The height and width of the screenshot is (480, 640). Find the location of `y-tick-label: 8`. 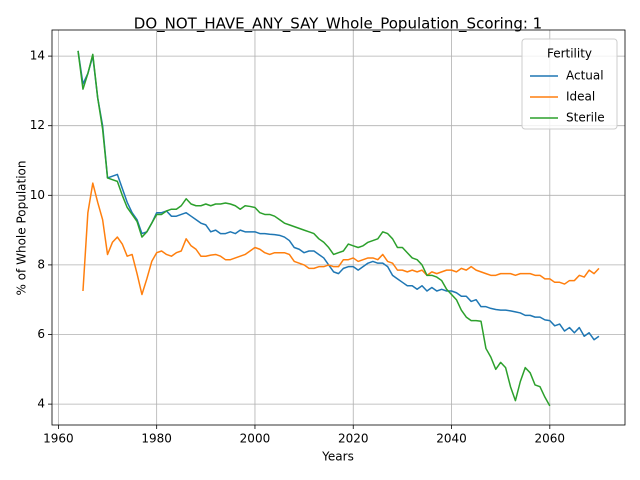

y-tick-label: 8 is located at coordinates (41, 264).